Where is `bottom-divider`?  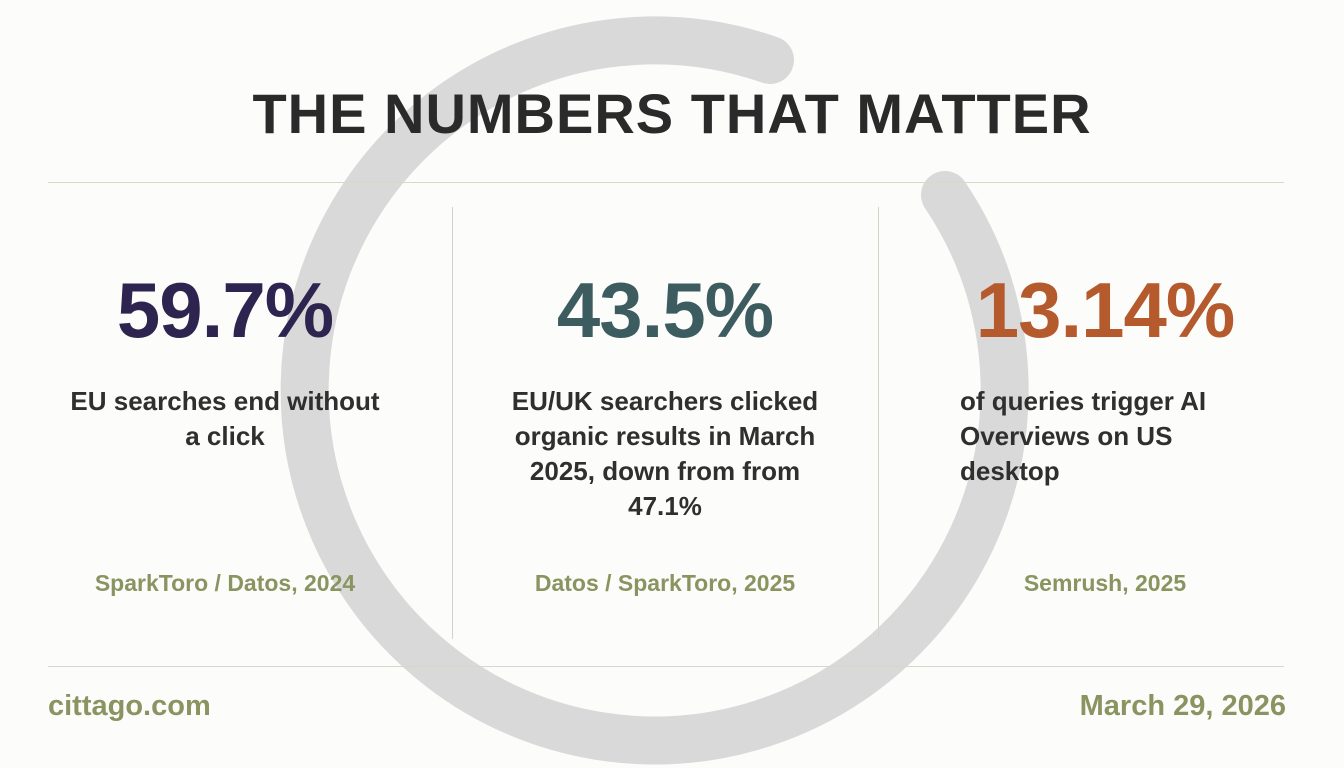
bottom-divider is located at coordinates (666, 666).